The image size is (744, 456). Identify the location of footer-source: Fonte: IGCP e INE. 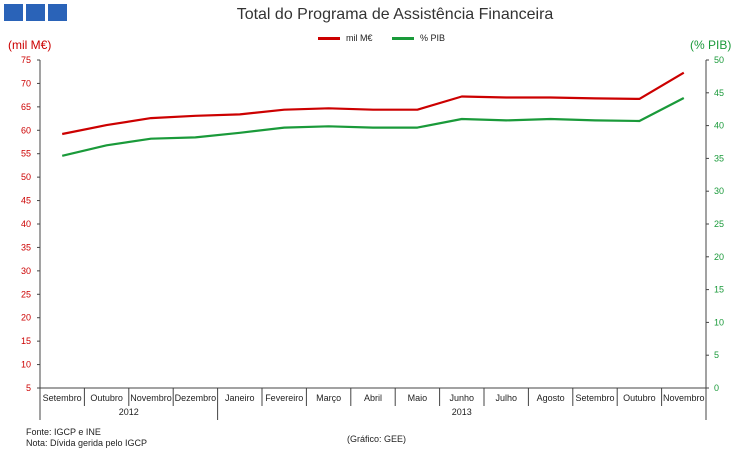
(63, 432).